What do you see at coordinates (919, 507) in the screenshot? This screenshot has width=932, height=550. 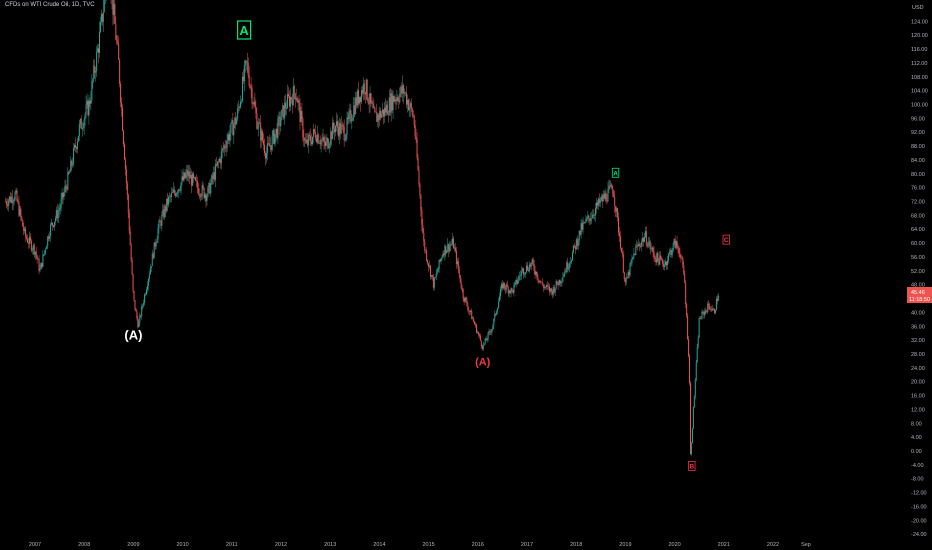 I see `price-tick-label: -16.00` at bounding box center [919, 507].